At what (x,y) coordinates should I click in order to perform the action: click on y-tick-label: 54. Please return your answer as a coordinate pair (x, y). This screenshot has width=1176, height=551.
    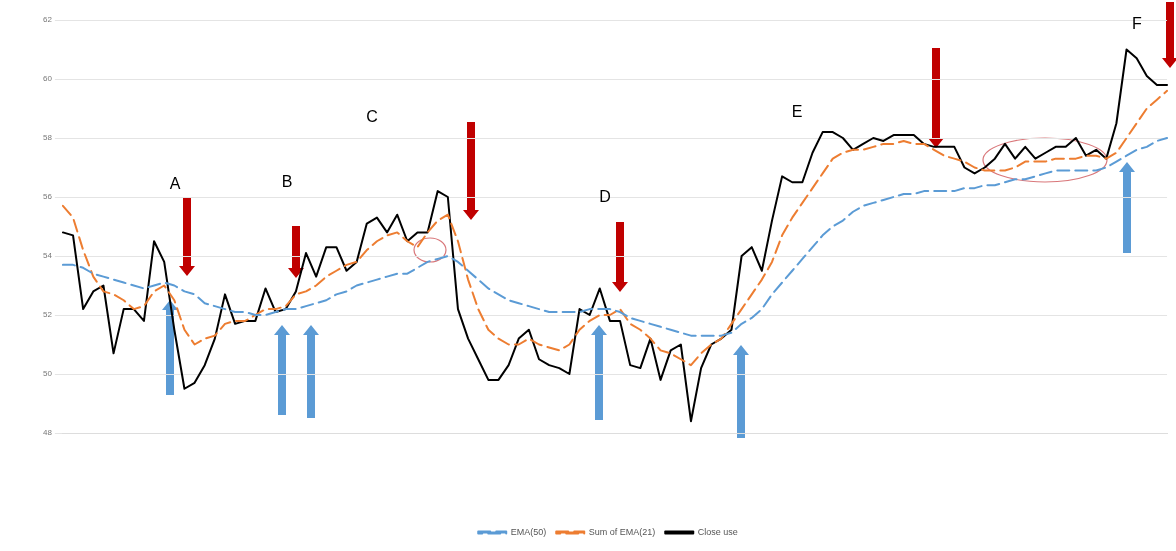
    Looking at the image, I should click on (47, 256).